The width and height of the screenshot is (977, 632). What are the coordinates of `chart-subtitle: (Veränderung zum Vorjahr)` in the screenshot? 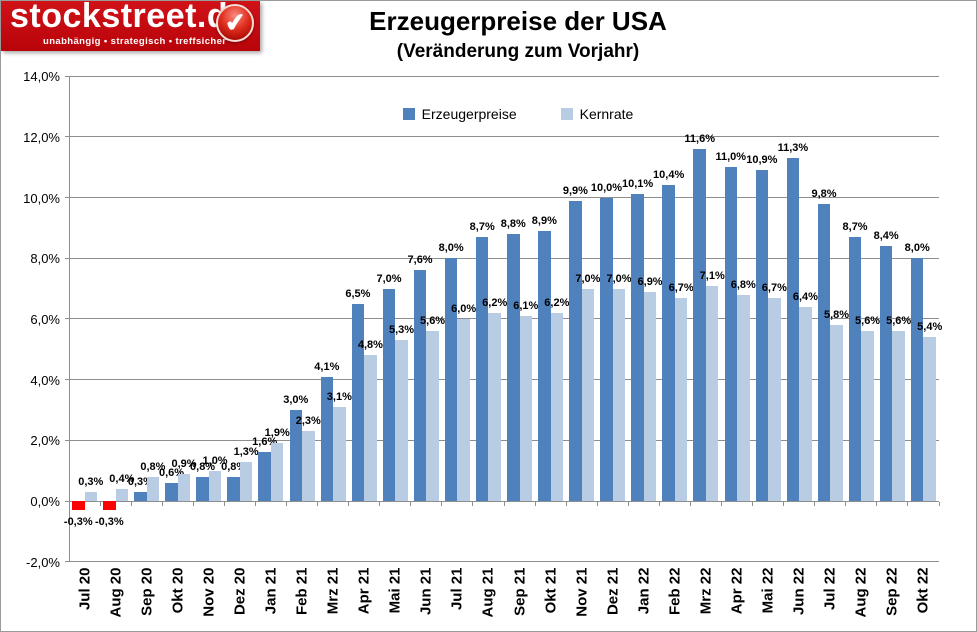 It's located at (518, 51).